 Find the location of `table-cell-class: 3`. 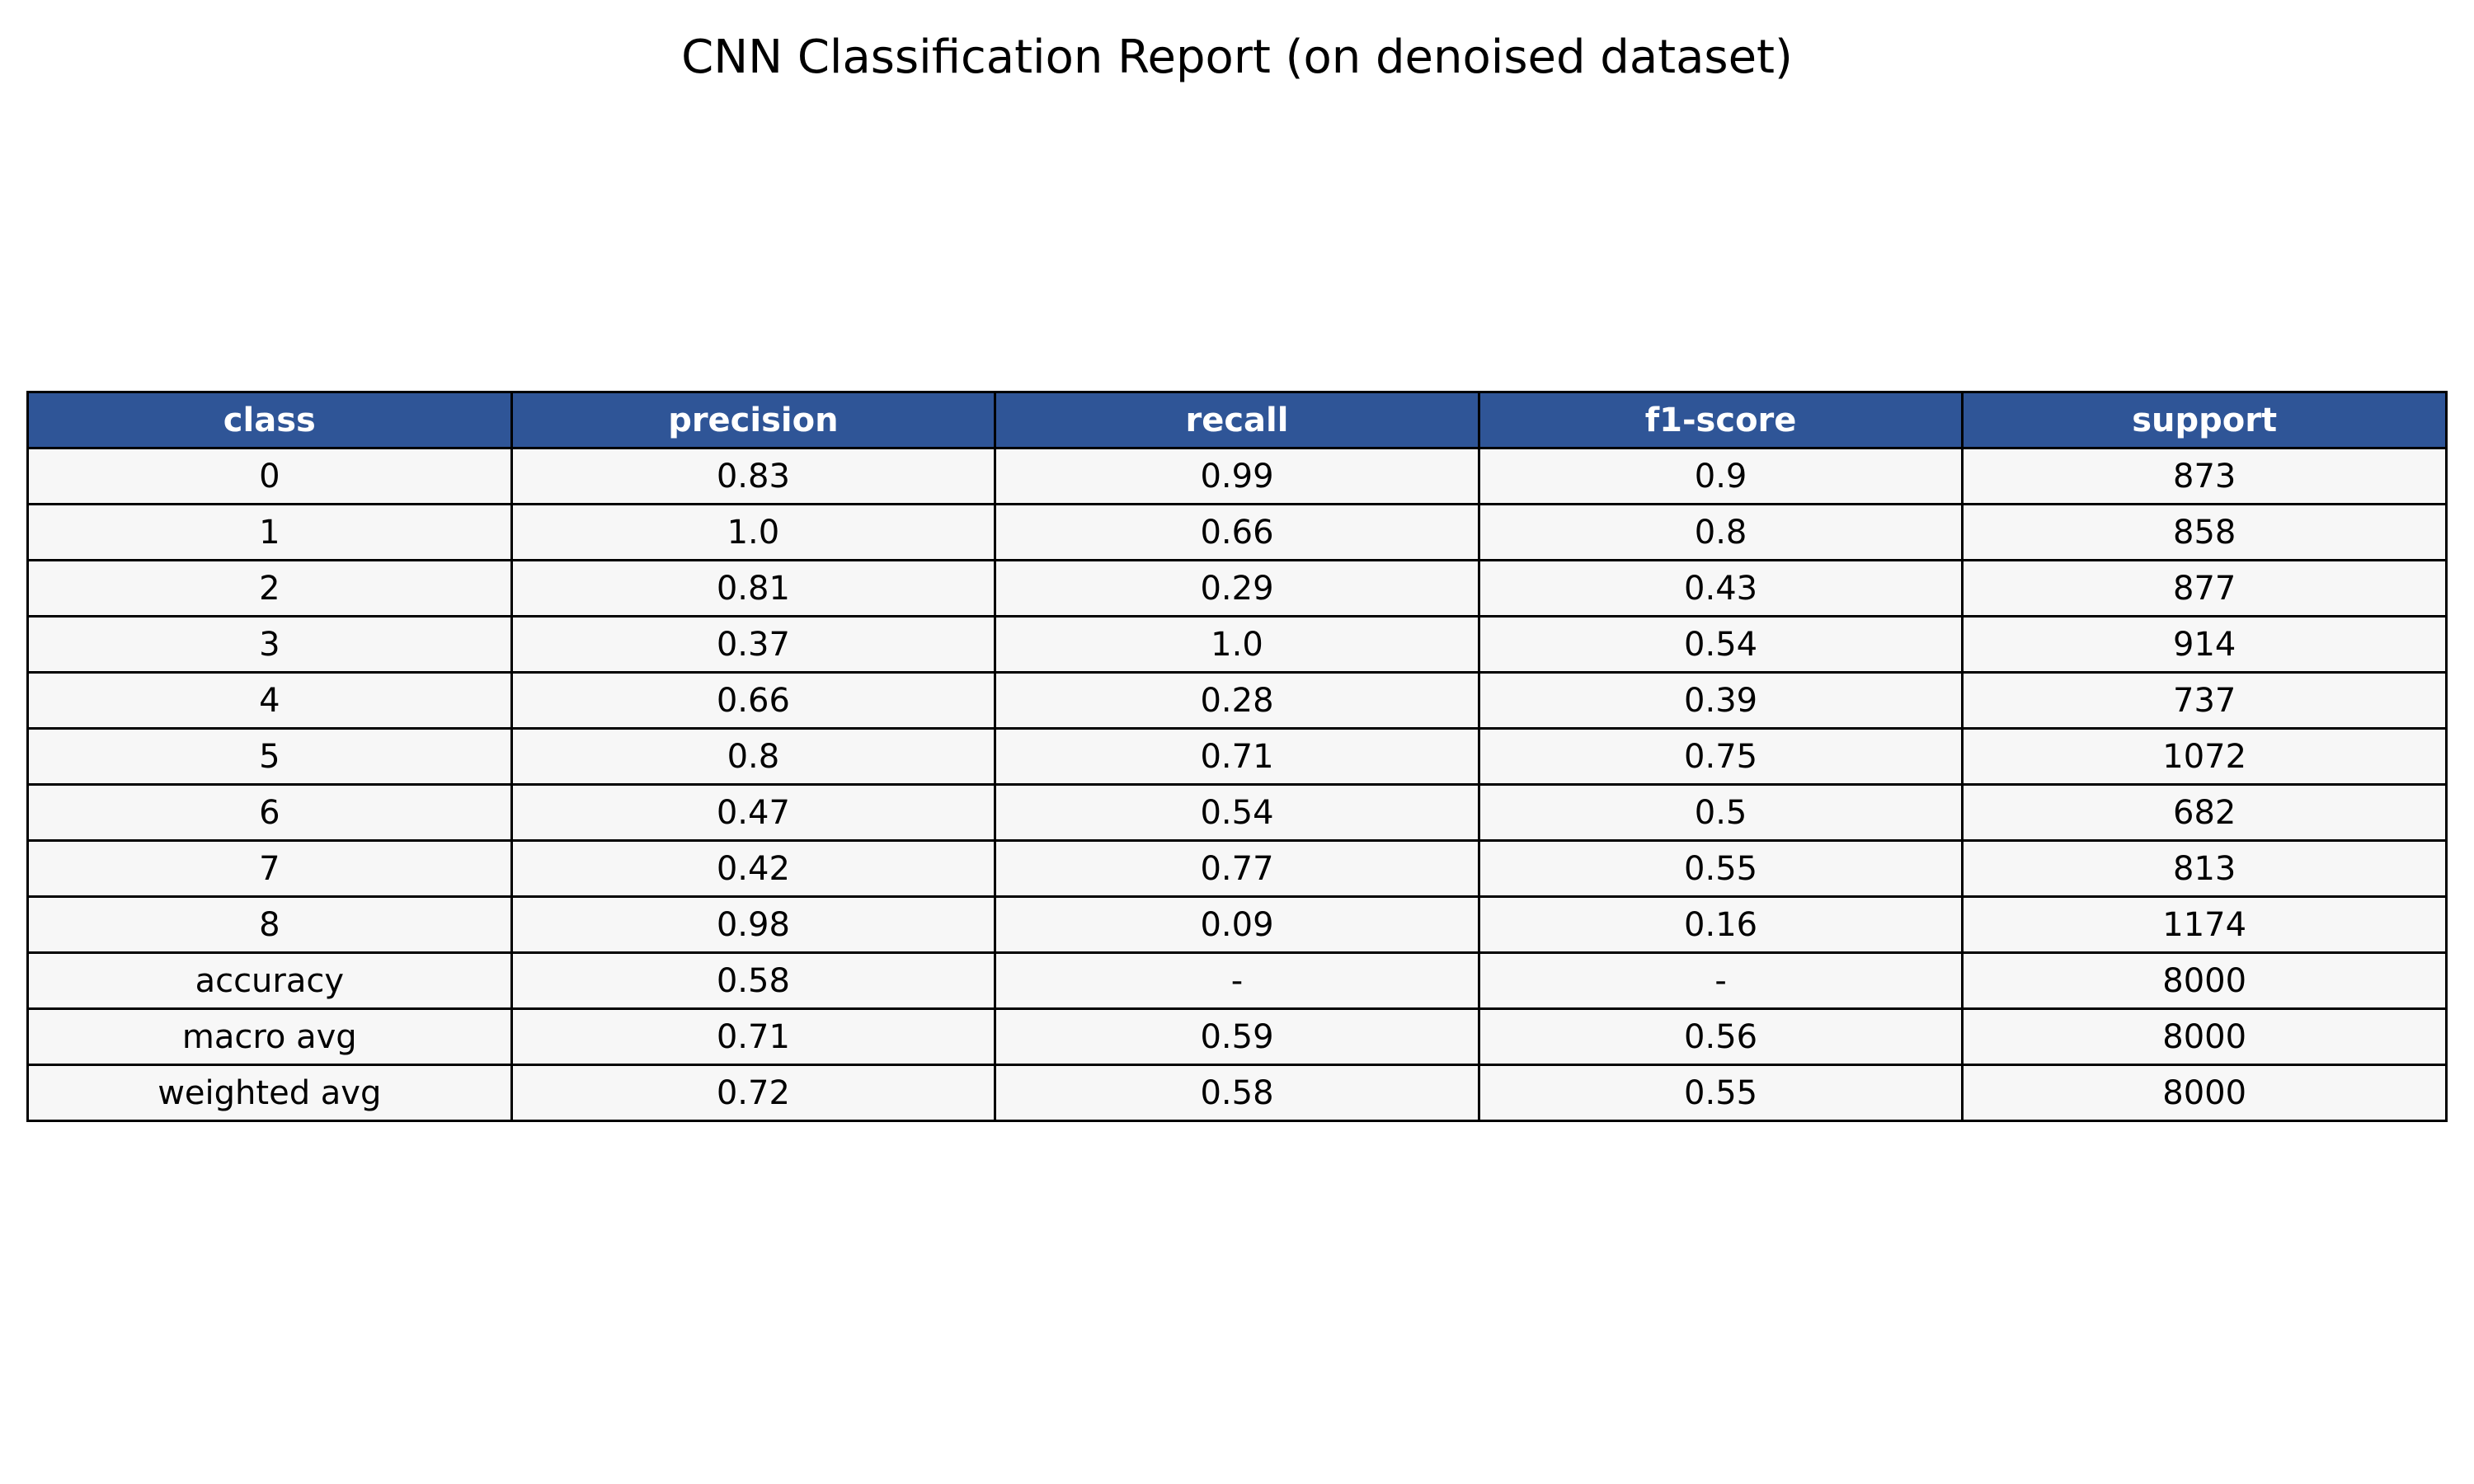

table-cell-class: 3 is located at coordinates (269, 644).